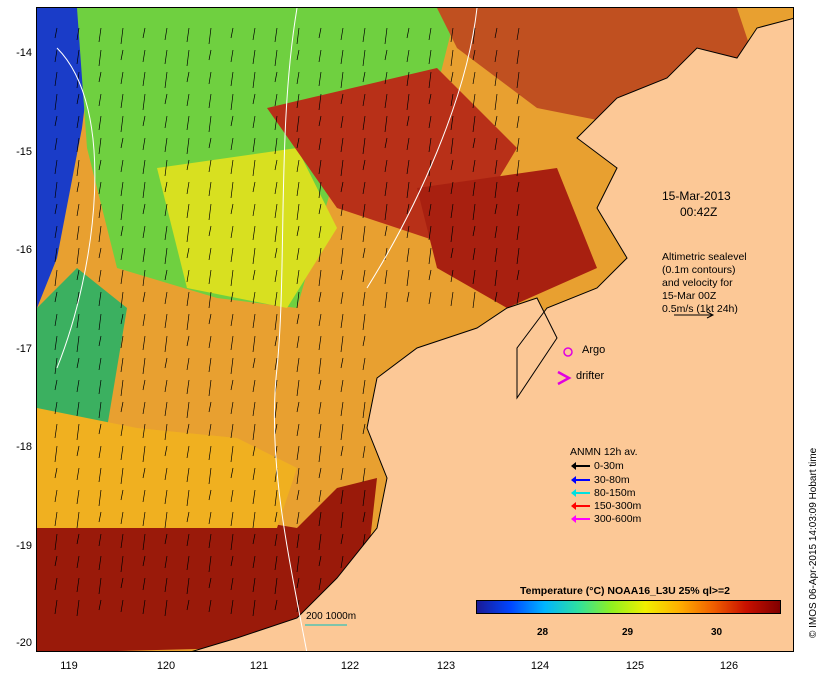 This screenshot has height=680, width=820. Describe the element at coordinates (24, 250) in the screenshot. I see `lat-tick: -16` at that location.